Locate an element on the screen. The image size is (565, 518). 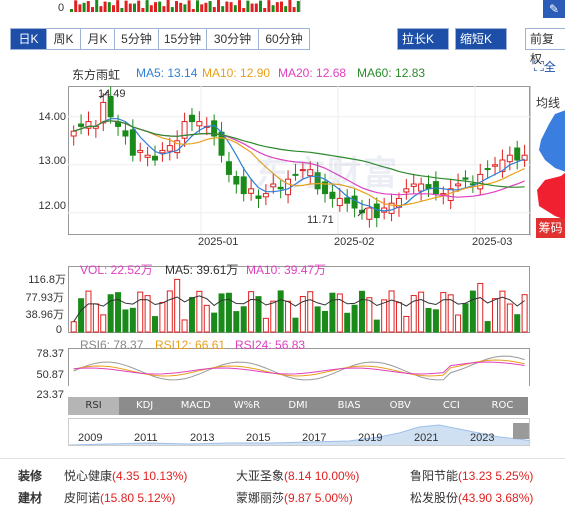
edit-icon: ✎ is located at coordinates (554, 9).